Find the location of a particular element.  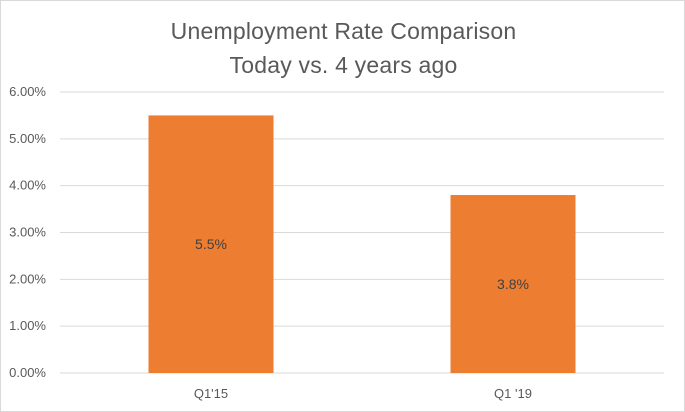

data-label: 5.5% is located at coordinates (211, 244).